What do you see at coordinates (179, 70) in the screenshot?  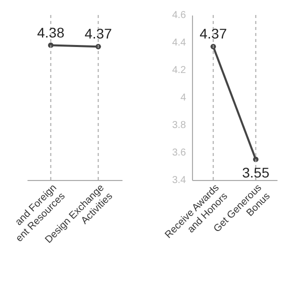 I see `y-tick-label: 4.2` at bounding box center [179, 70].